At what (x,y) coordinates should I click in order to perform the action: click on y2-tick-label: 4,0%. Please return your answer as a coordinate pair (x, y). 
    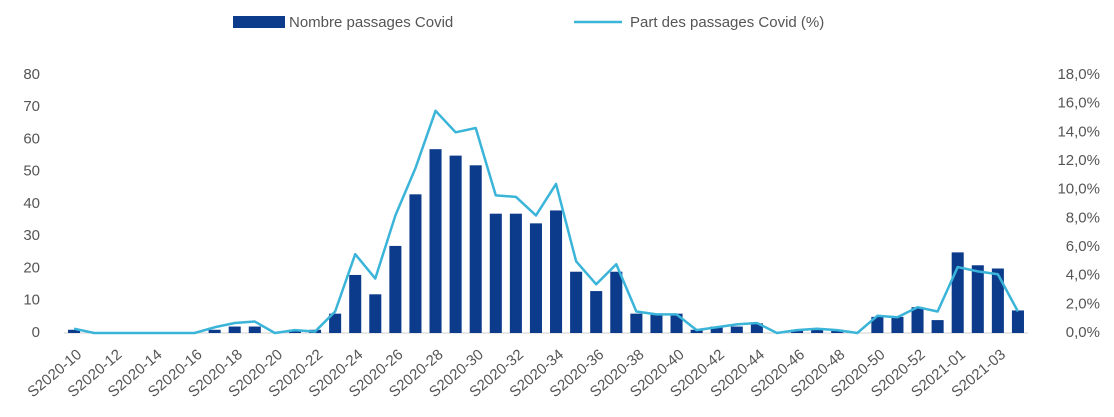
    Looking at the image, I should click on (1083, 275).